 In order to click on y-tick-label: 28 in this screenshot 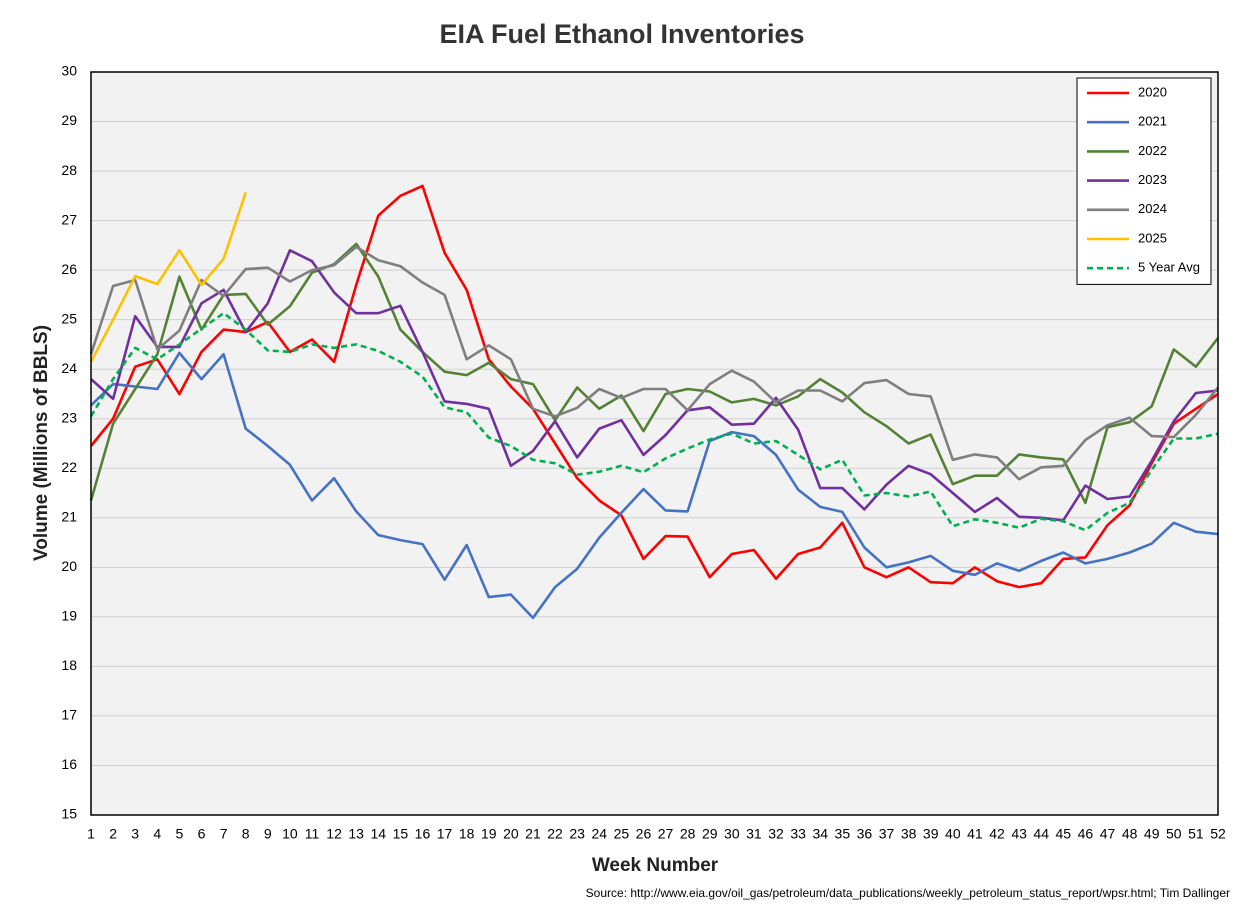, I will do `click(69, 170)`.